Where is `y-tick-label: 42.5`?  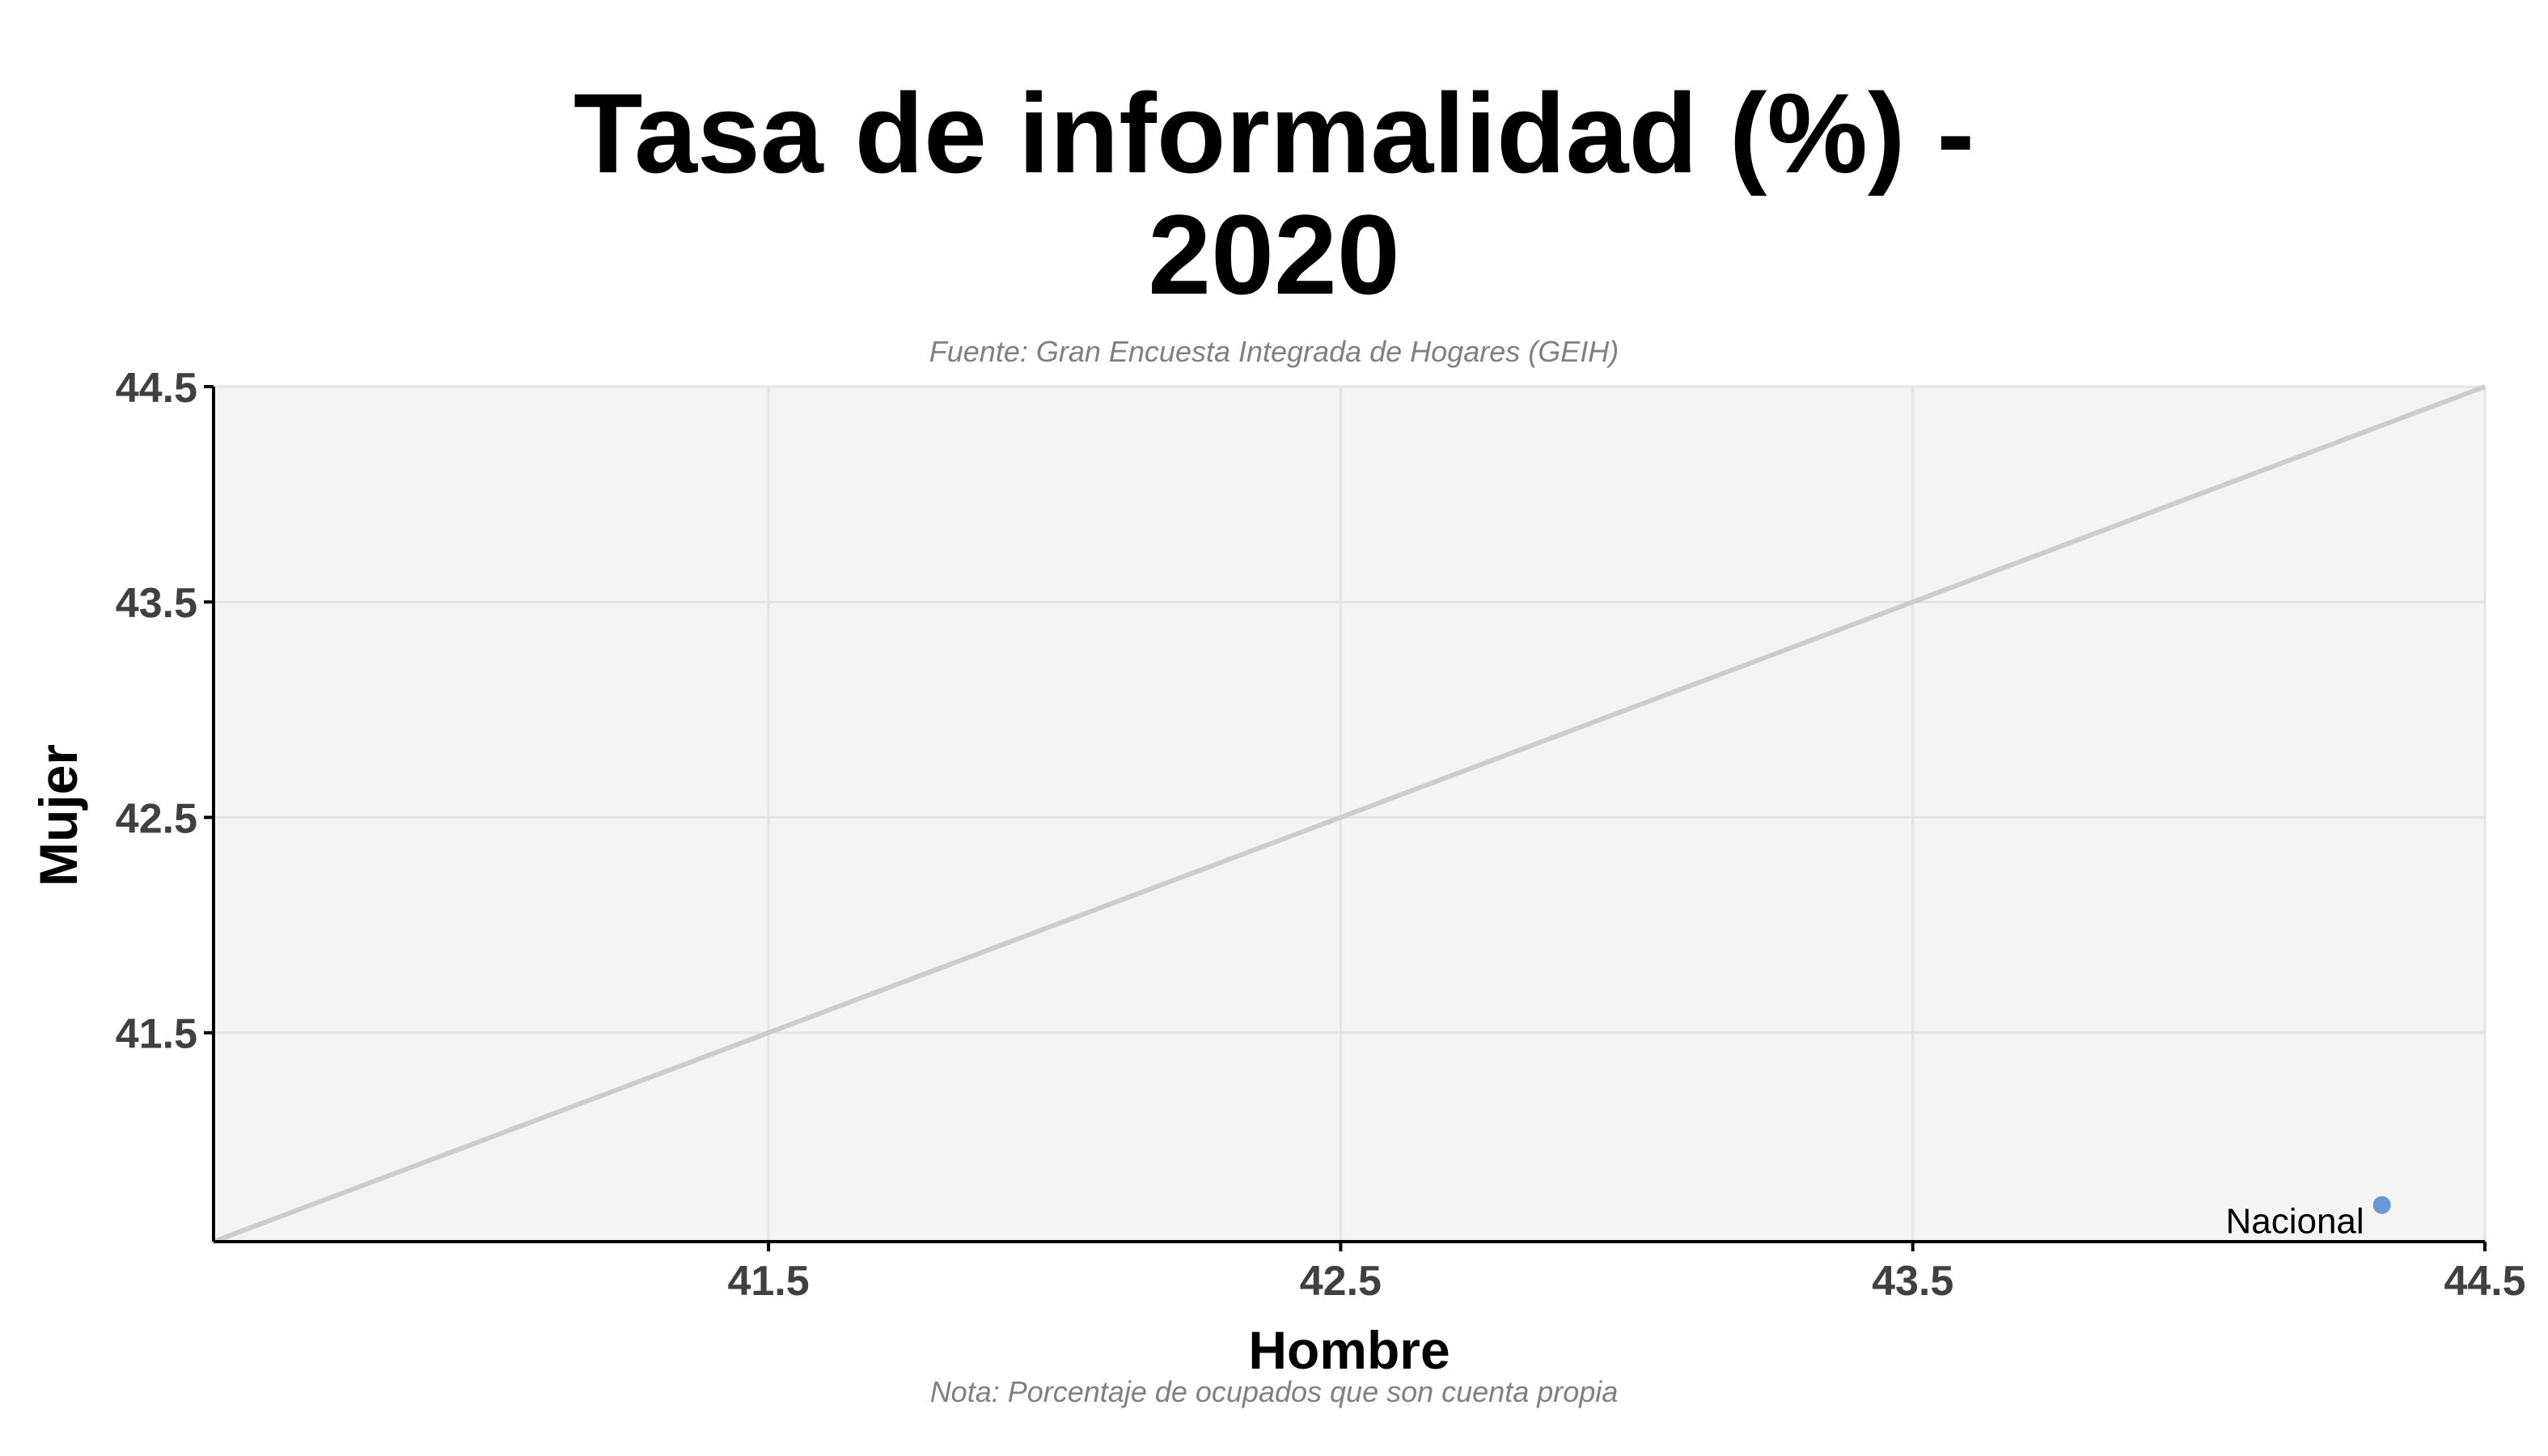
y-tick-label: 42.5 is located at coordinates (156, 818).